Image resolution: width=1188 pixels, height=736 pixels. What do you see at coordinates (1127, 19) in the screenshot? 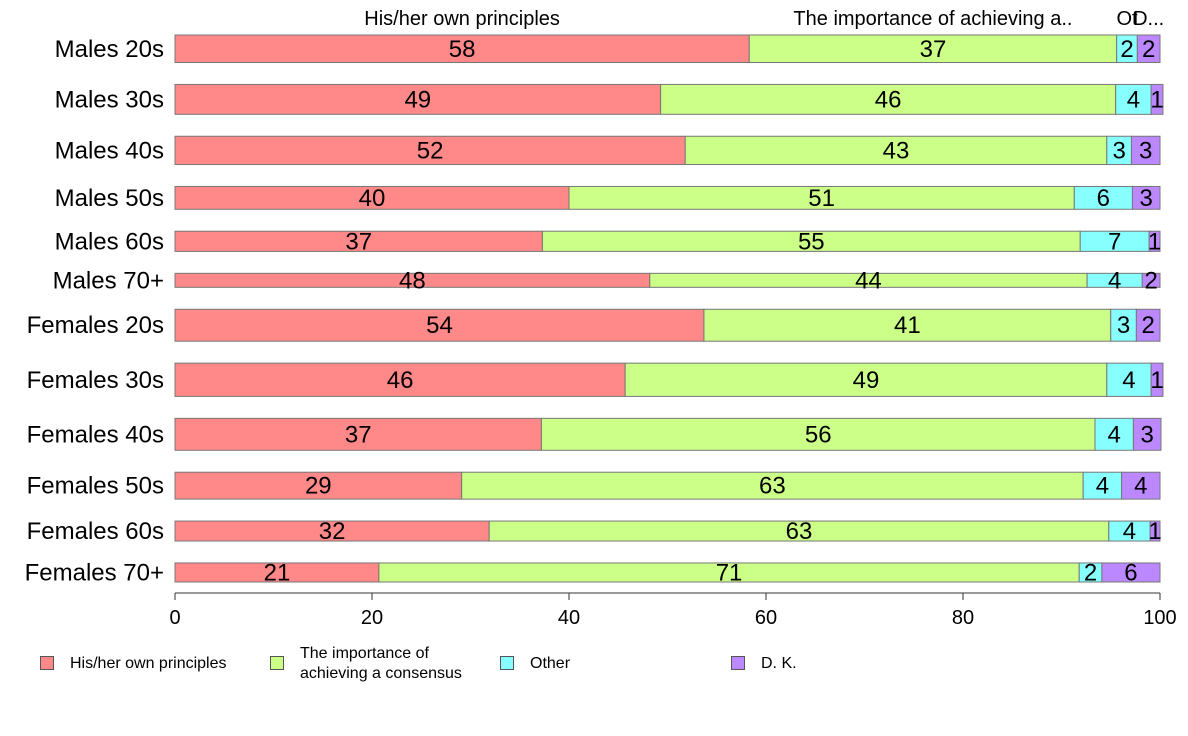
I see `top-series-label: Ot` at bounding box center [1127, 19].